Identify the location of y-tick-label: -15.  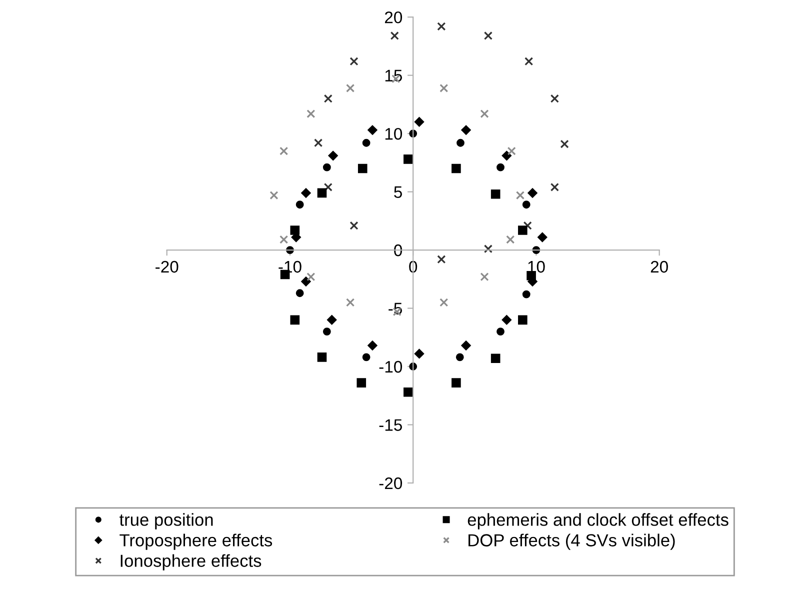
(390, 425).